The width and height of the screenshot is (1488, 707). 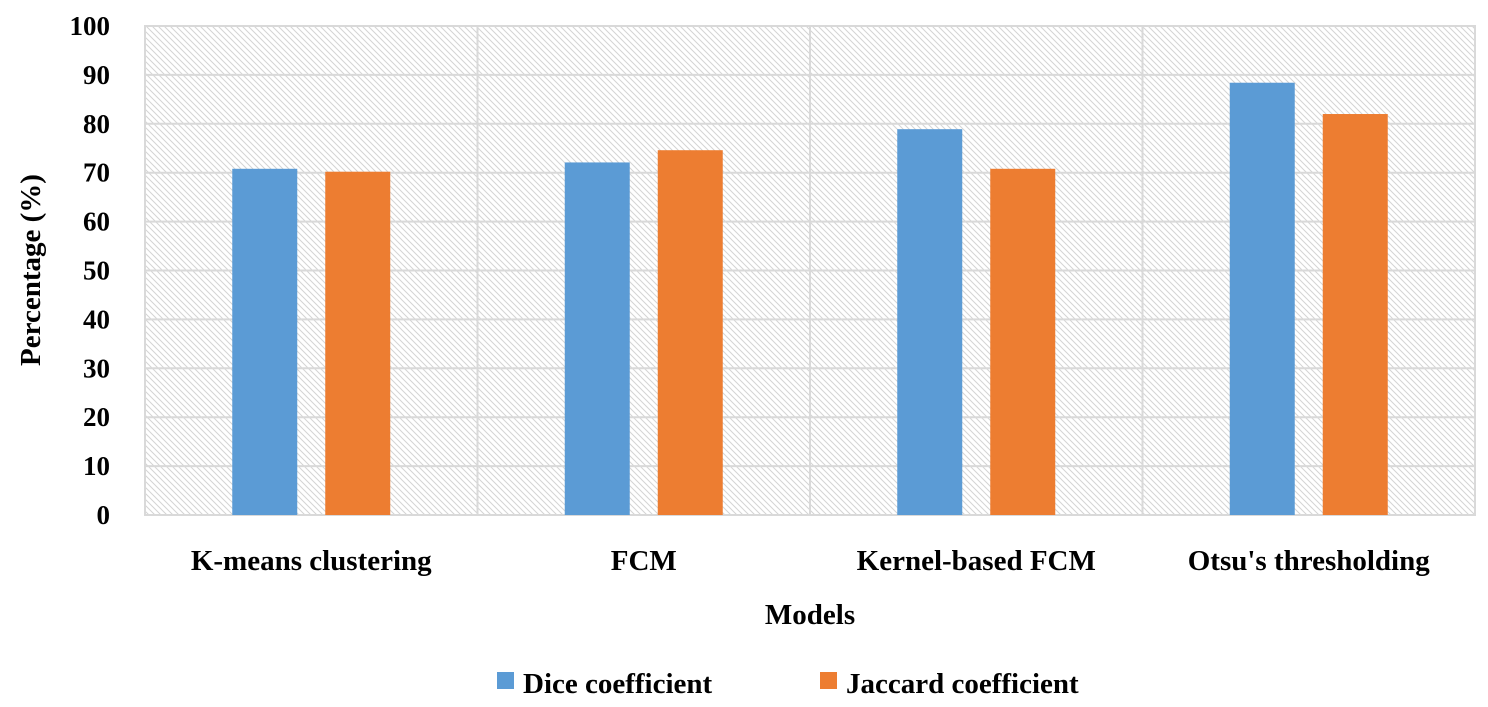 I want to click on y-tick-label: 40, so click(x=96, y=319).